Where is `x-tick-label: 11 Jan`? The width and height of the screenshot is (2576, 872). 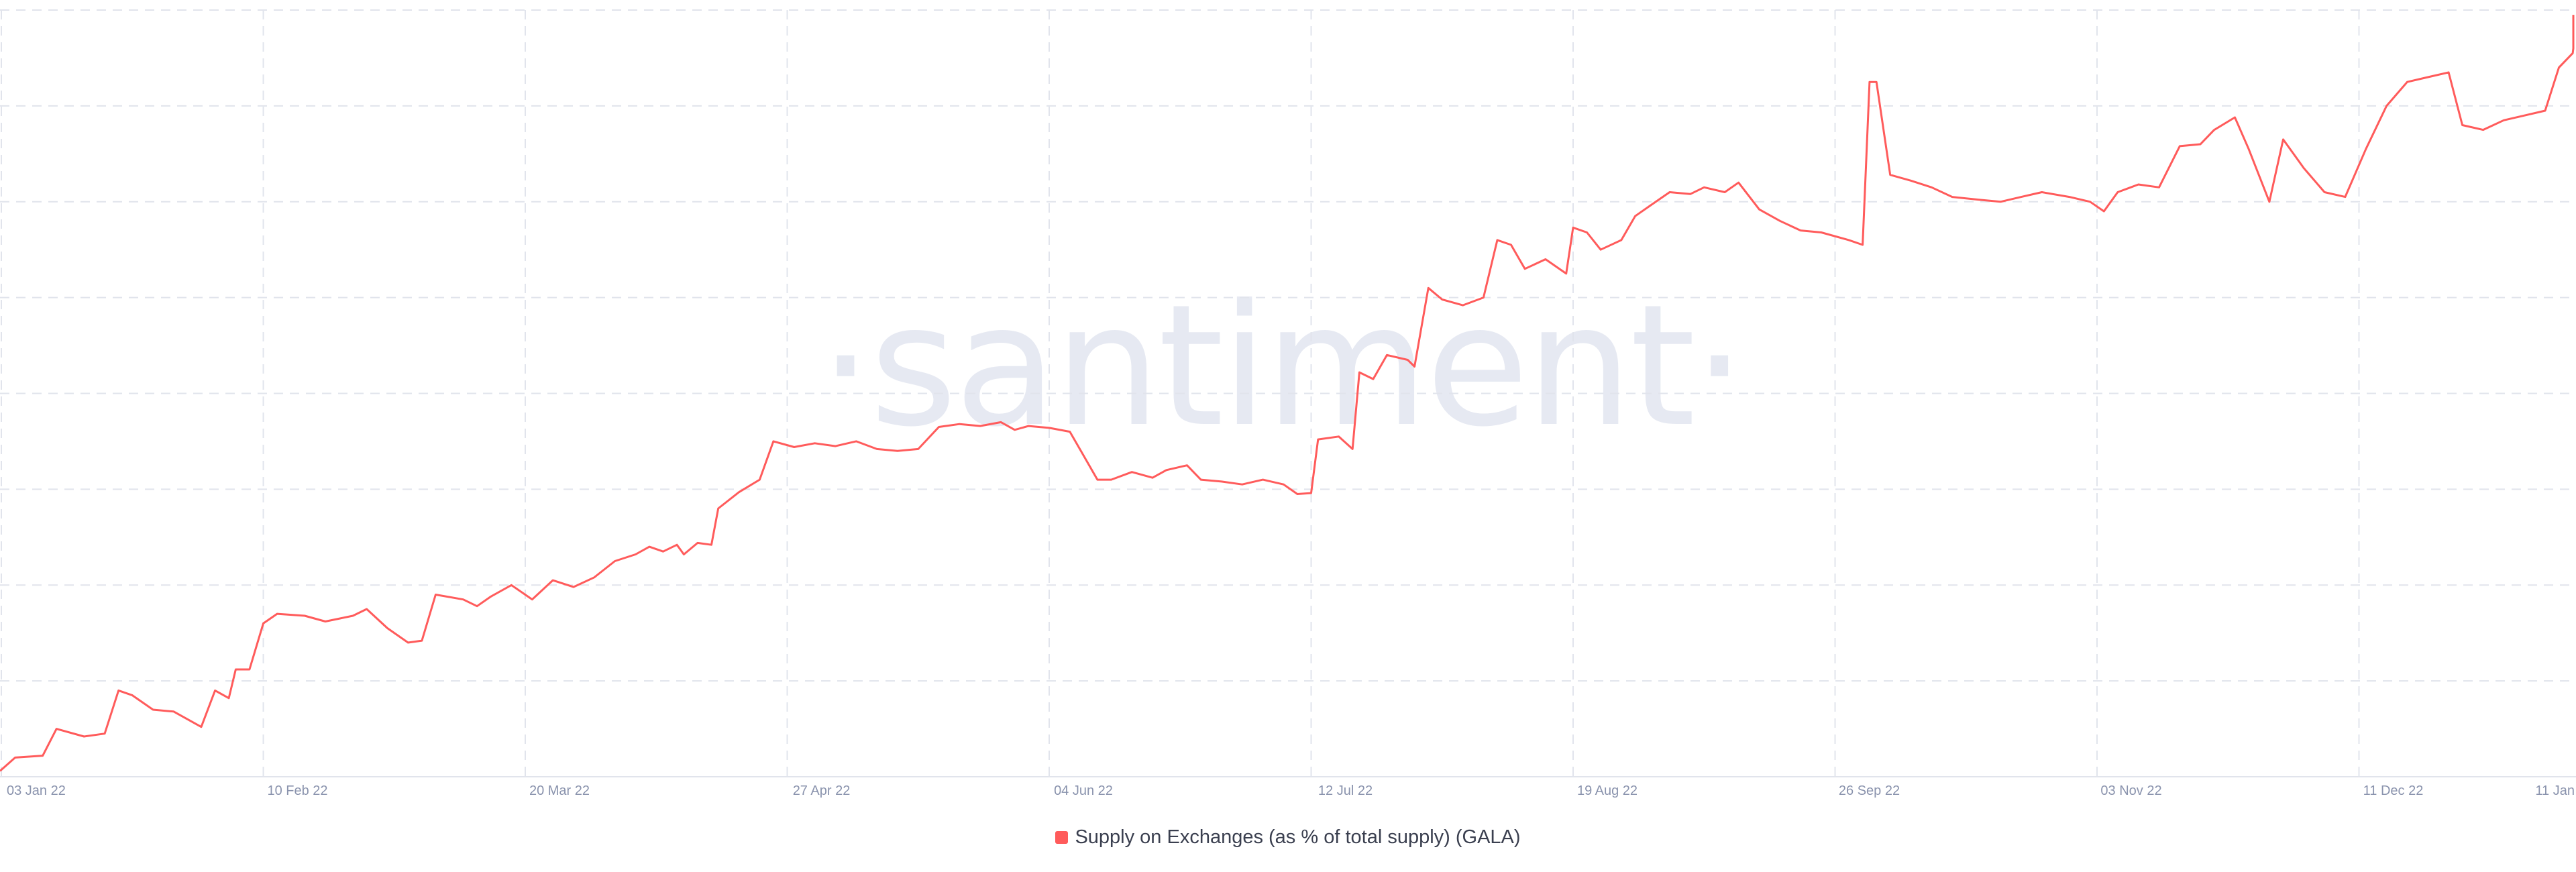
x-tick-label: 11 Jan is located at coordinates (2555, 790).